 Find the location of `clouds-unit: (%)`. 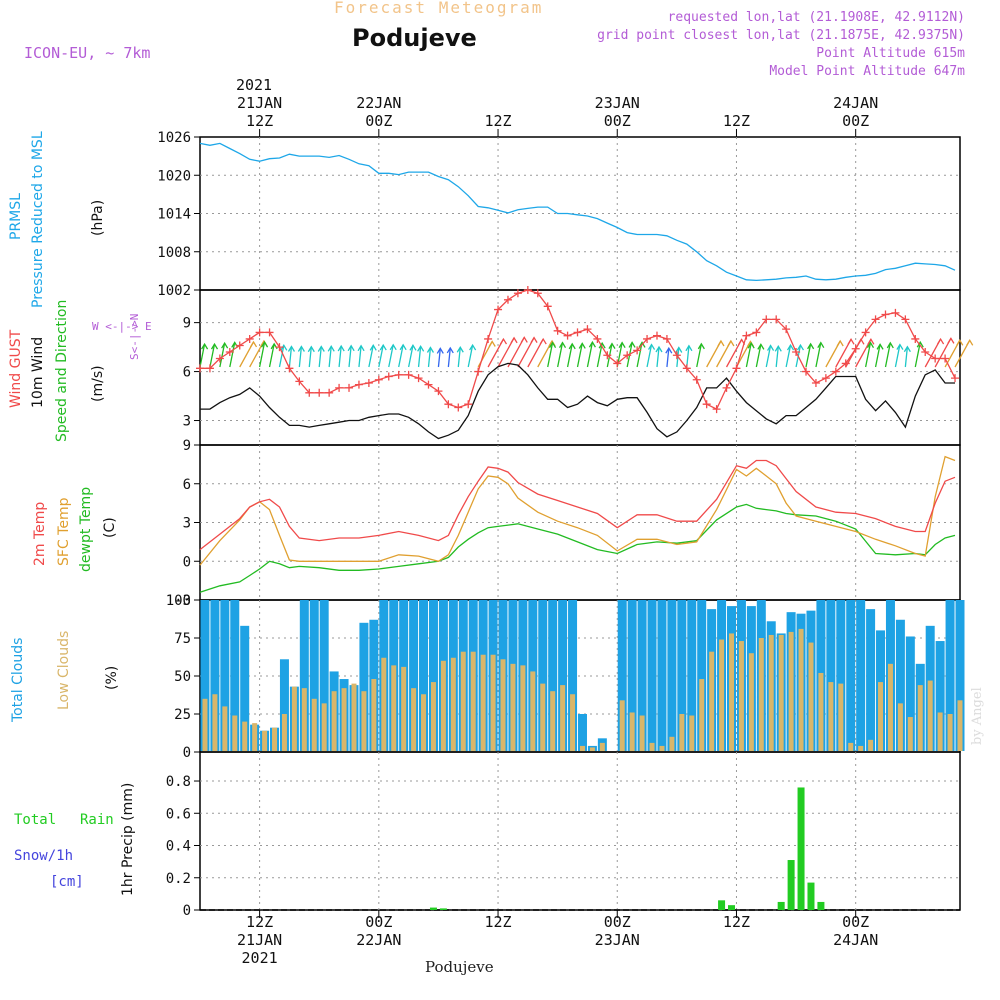

clouds-unit: (%) is located at coordinates (112, 677).